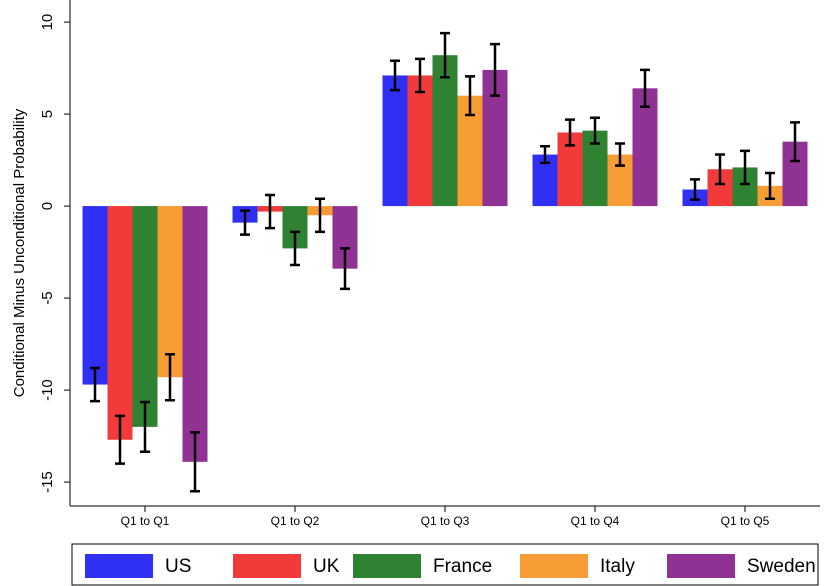  Describe the element at coordinates (462, 566) in the screenshot. I see `legend-label: France` at that location.